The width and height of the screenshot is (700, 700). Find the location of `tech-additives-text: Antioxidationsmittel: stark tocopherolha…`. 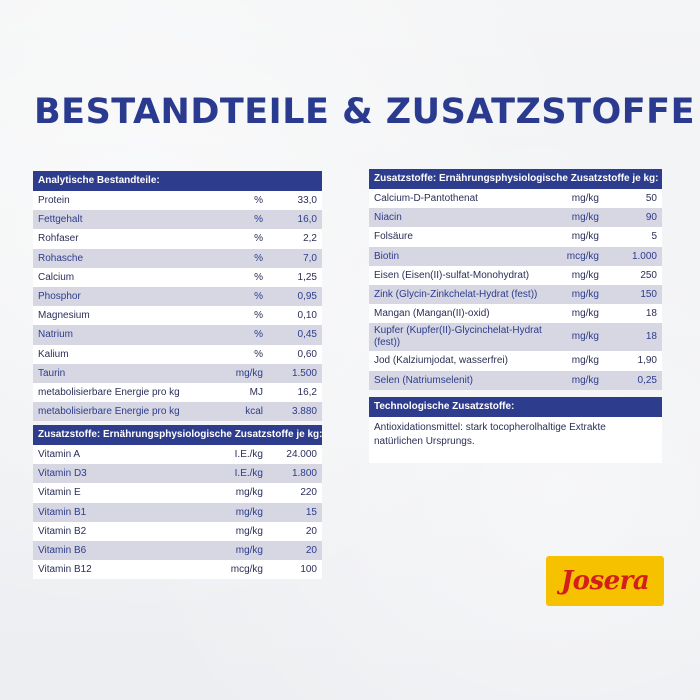

tech-additives-text: Antioxidationsmittel: stark tocopherolha… is located at coordinates (515, 440).